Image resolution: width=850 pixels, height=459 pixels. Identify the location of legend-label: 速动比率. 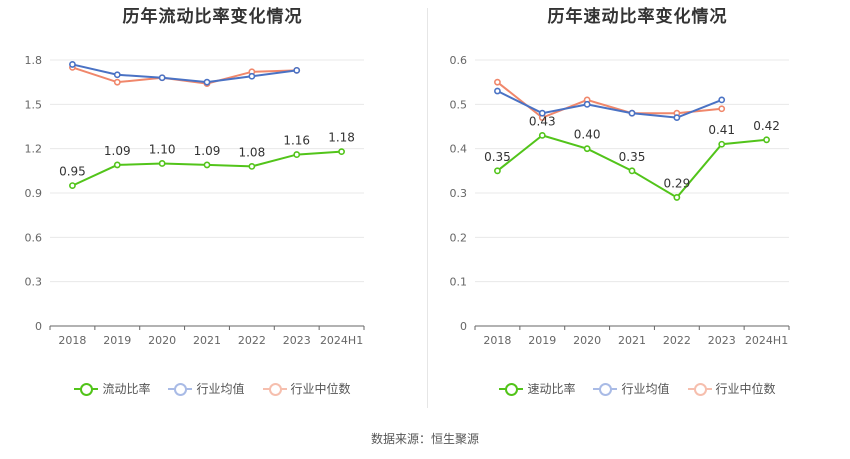
(551, 389).